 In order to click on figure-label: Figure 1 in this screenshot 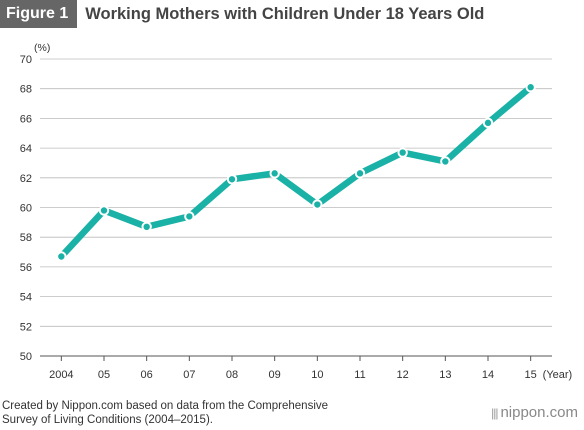, I will do `click(39, 14)`.